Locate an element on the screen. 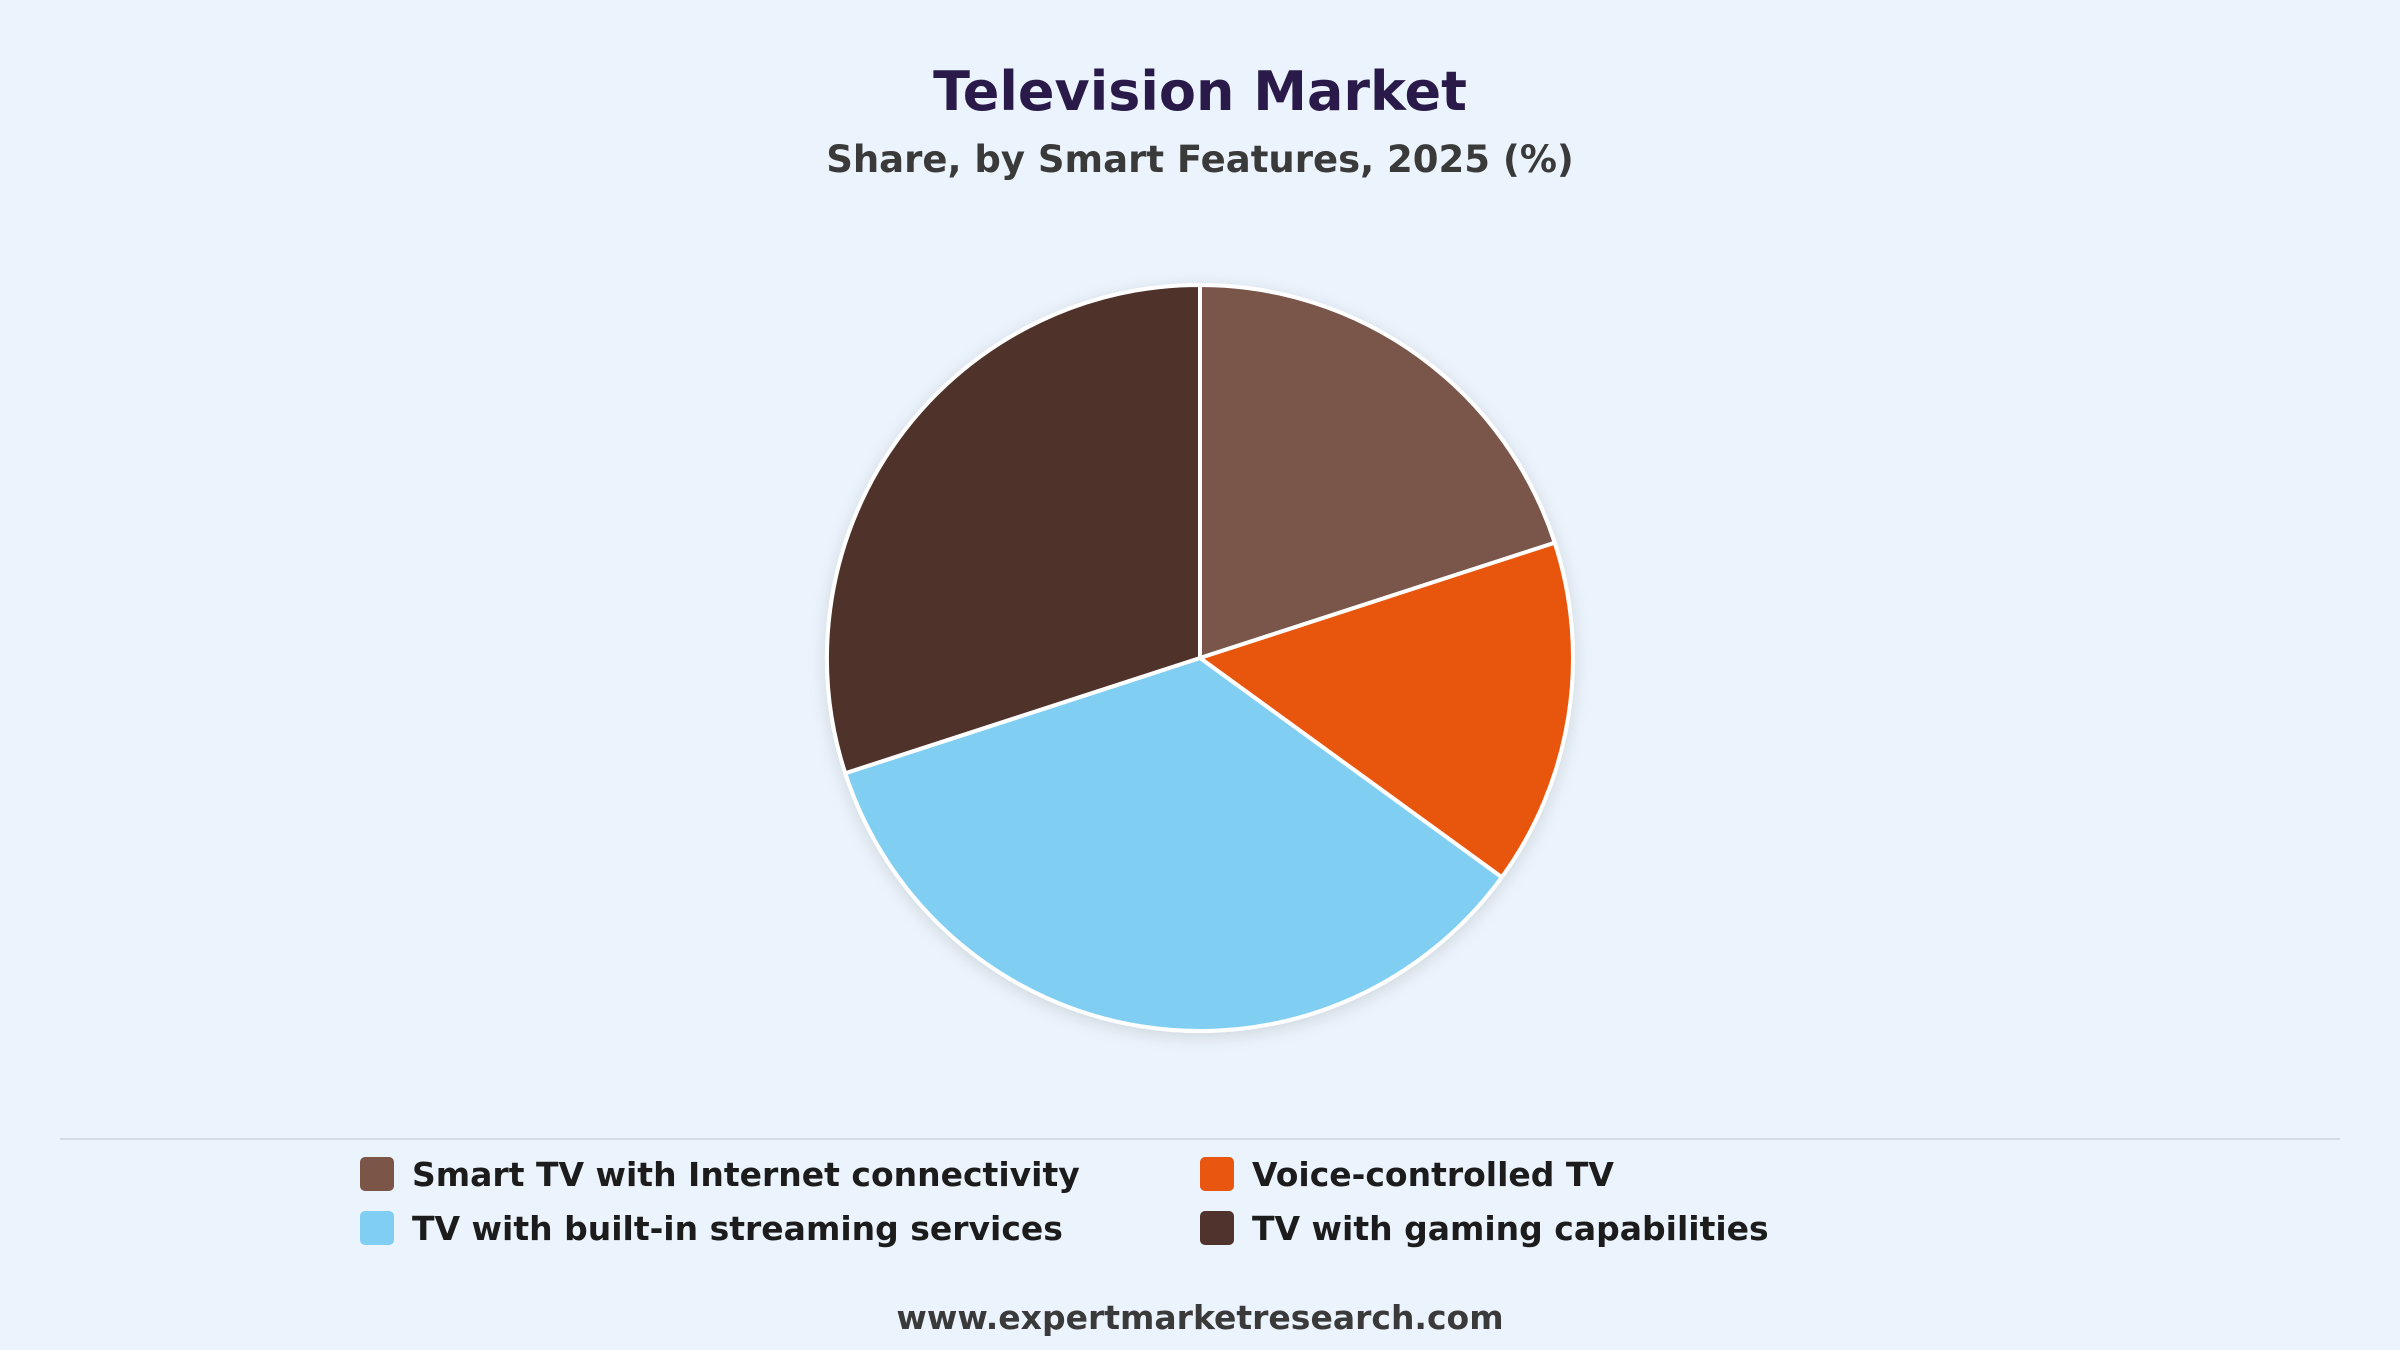 This screenshot has height=1350, width=2400. legend-item-smart-tv: Smart TV with Internet connectivity is located at coordinates (780, 1174).